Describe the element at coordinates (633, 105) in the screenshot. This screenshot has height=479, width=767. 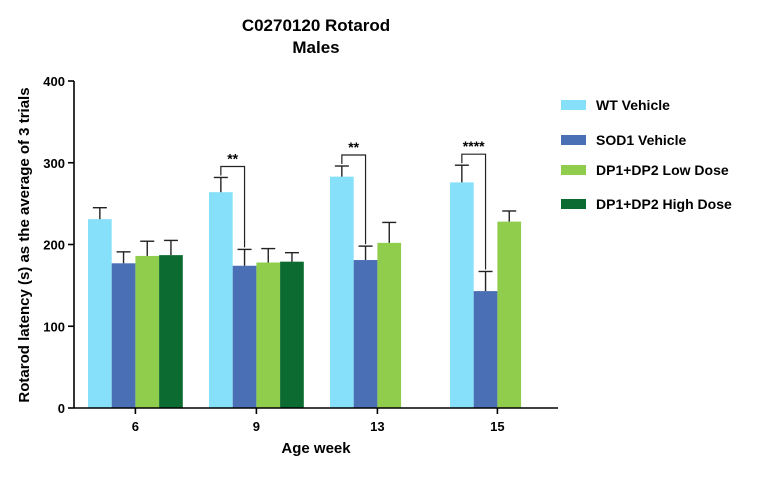
I see `legend-label-0: WT Vehicle` at that location.